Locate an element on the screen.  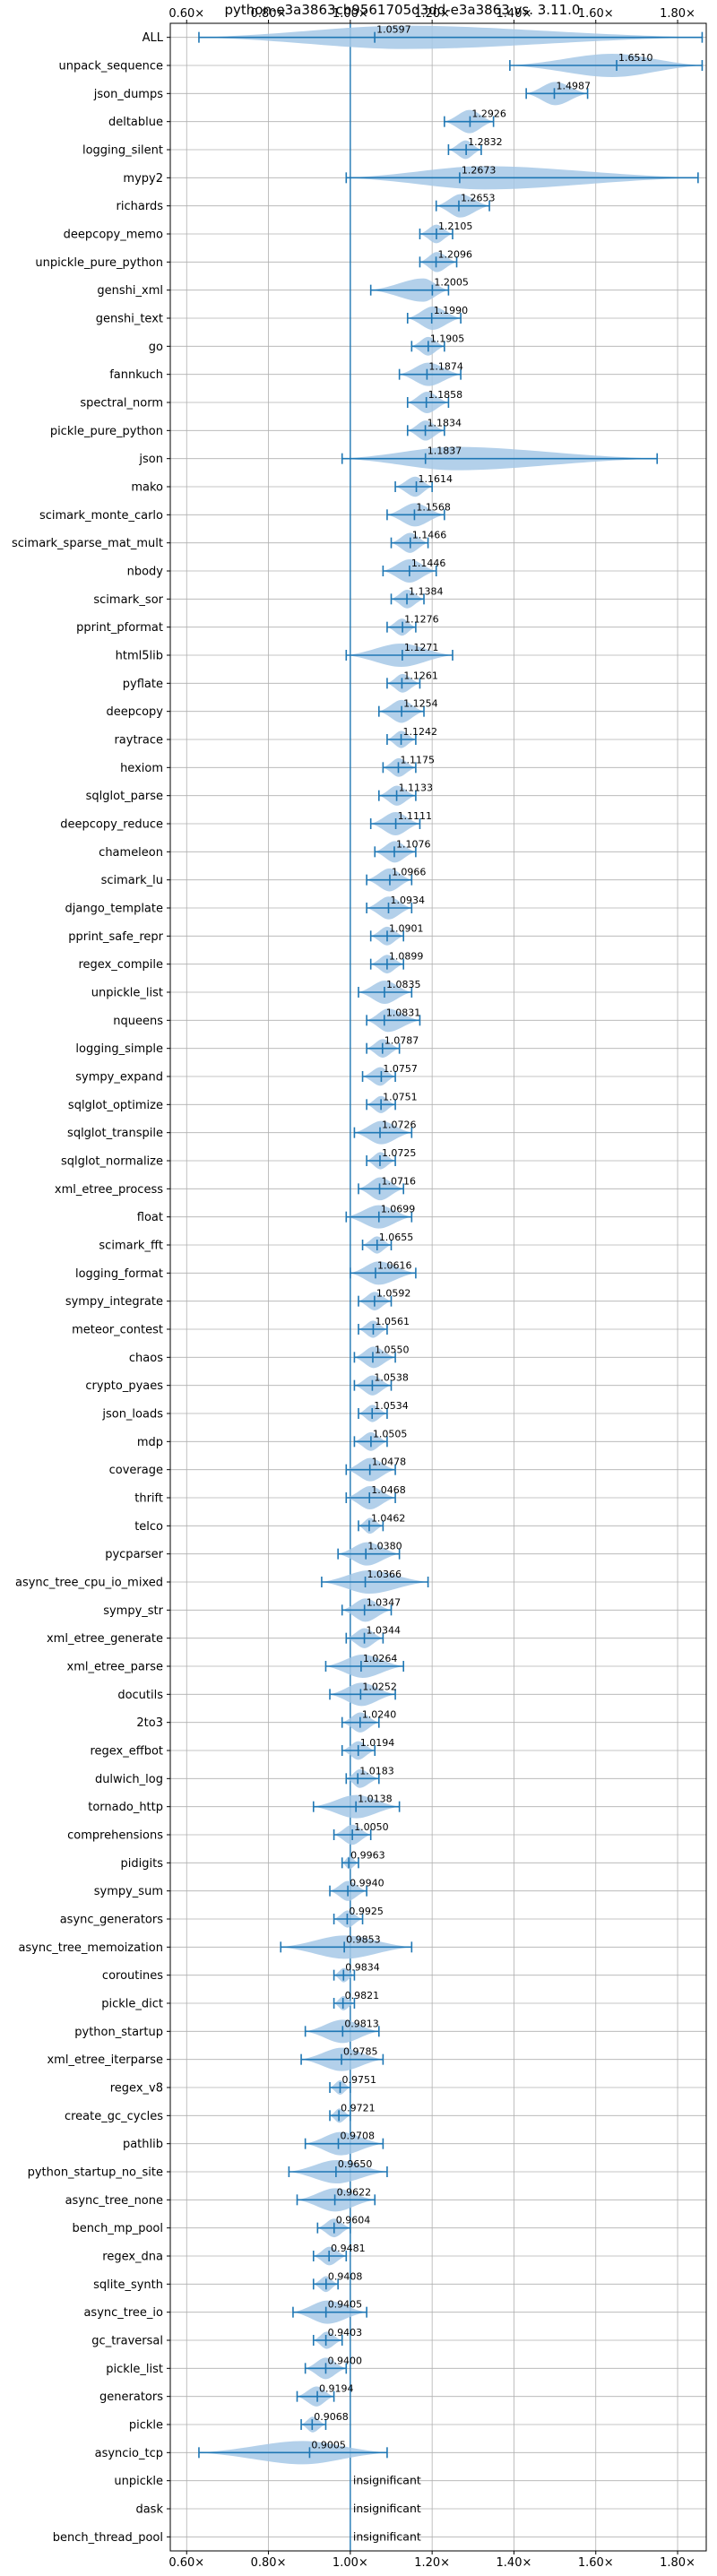
category-label-mypy2: mypy2 is located at coordinates (143, 179).